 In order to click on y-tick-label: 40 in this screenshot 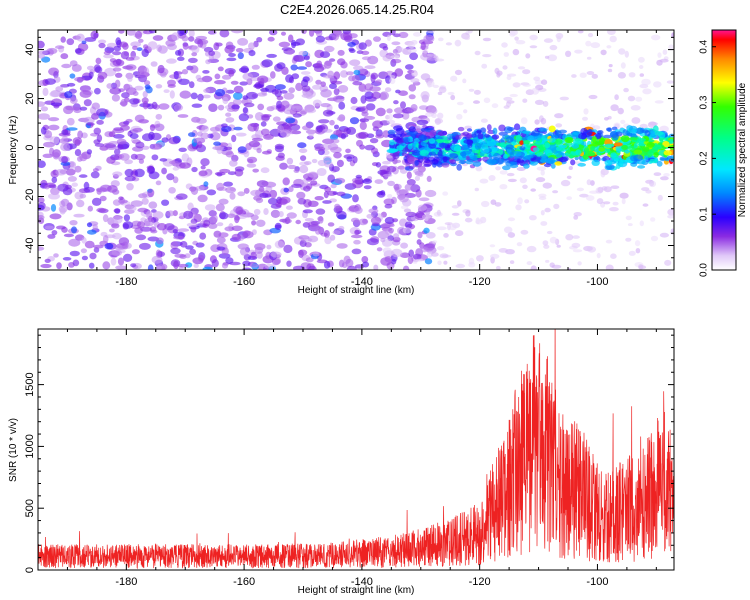, I will do `click(30, 49)`.